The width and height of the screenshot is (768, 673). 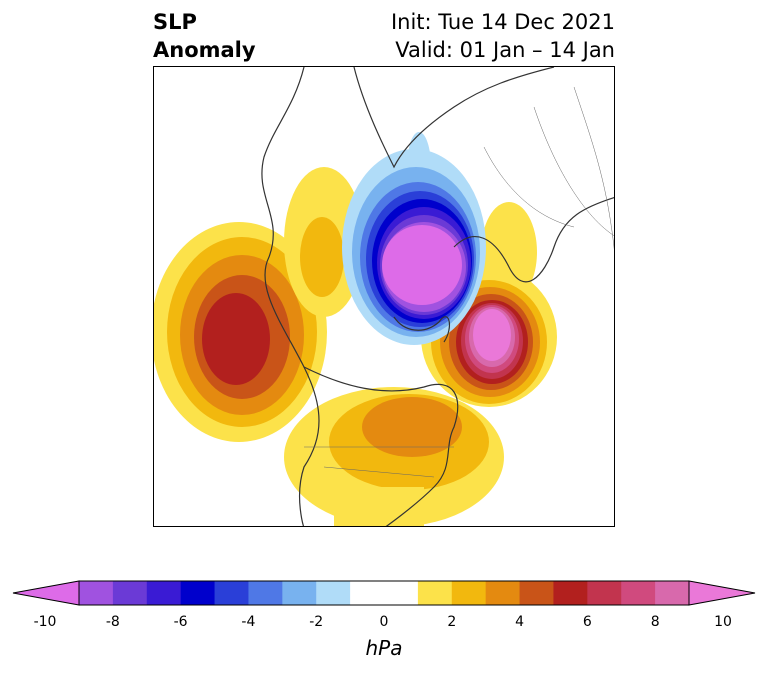 What do you see at coordinates (180, 622) in the screenshot?
I see `colorbar-tick-label: -6` at bounding box center [180, 622].